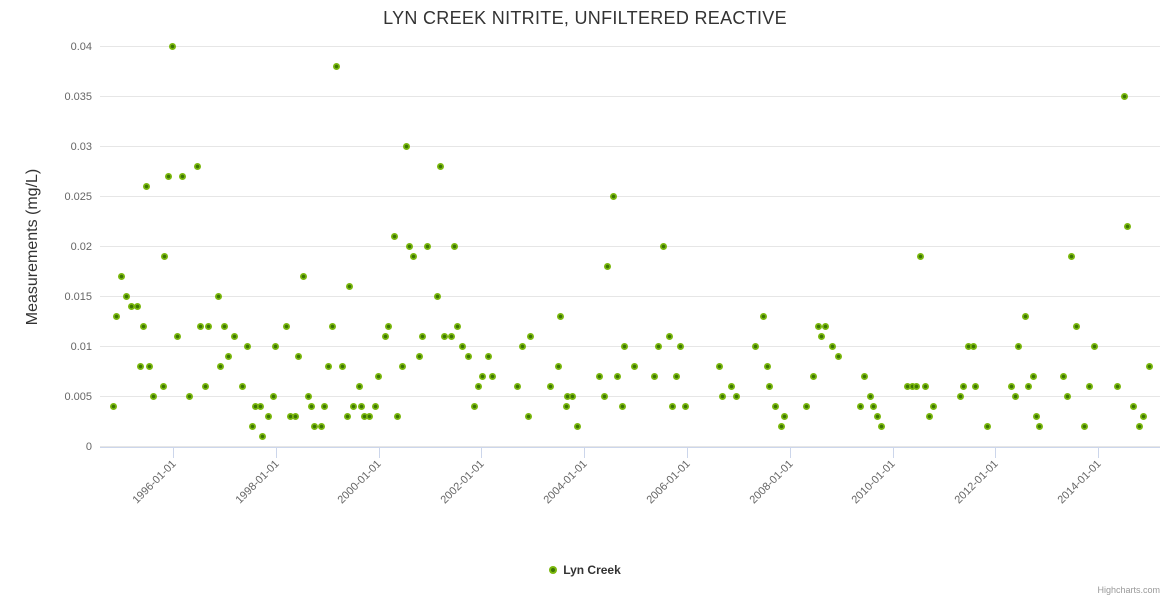  I want to click on legend-item-lyn-creek: Lyn Creek, so click(585, 570).